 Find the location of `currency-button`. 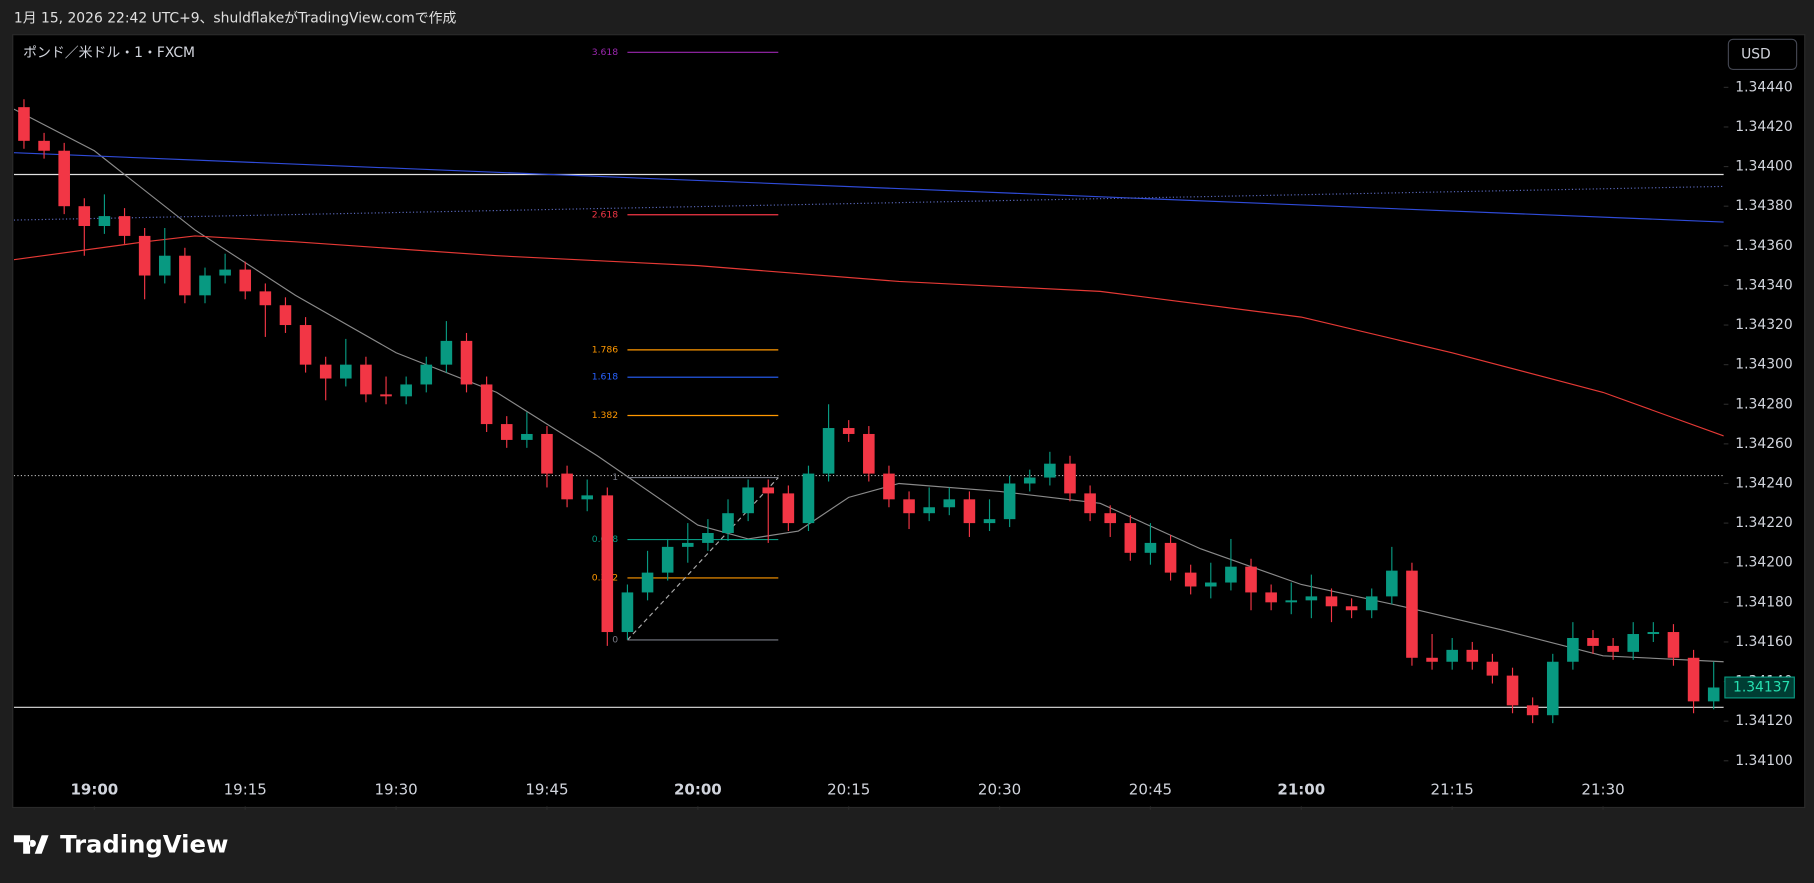

currency-button is located at coordinates (1762, 54).